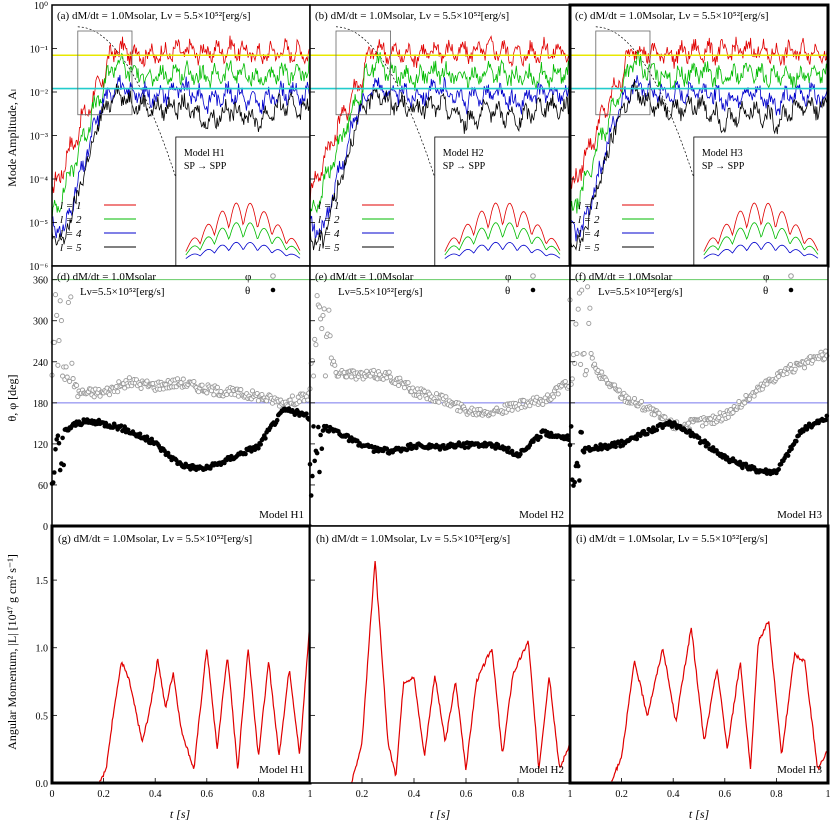 The height and width of the screenshot is (824, 831). I want to click on ytick-label: 300, so click(40, 322).